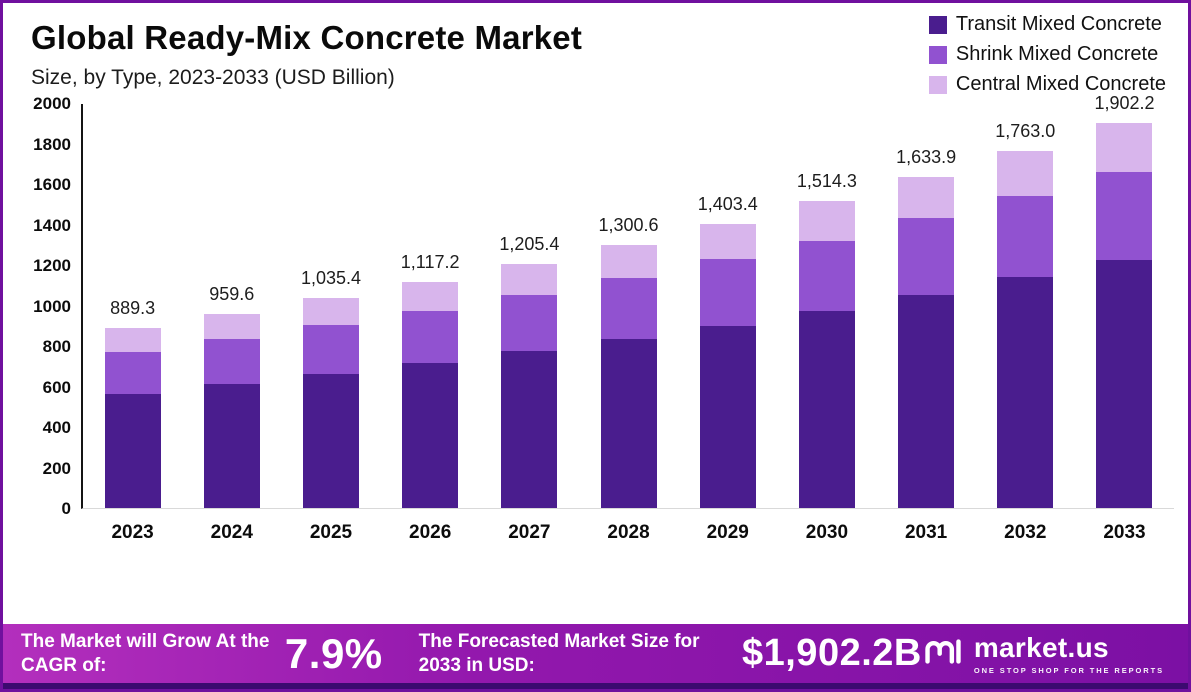 The image size is (1191, 692). I want to click on stacked-bar-2023, so click(132, 417).